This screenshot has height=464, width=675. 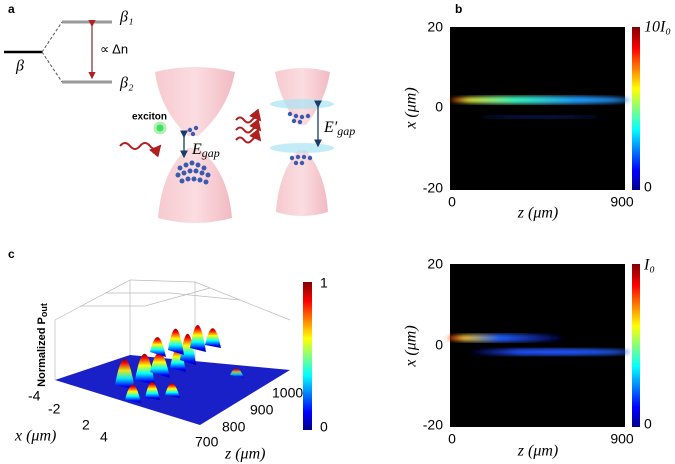 I want to click on colorbar-label: 10I₀, so click(x=657, y=27).